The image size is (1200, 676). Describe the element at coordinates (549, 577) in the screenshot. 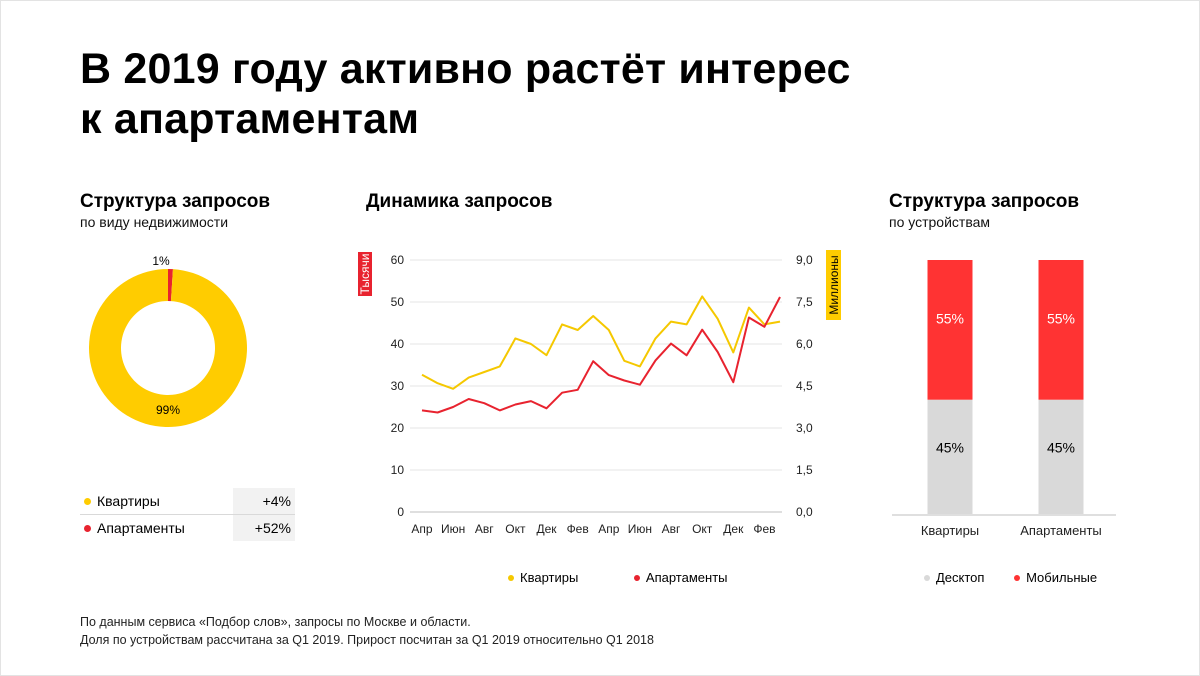

I see `legend-label-flats: Квартиры` at that location.